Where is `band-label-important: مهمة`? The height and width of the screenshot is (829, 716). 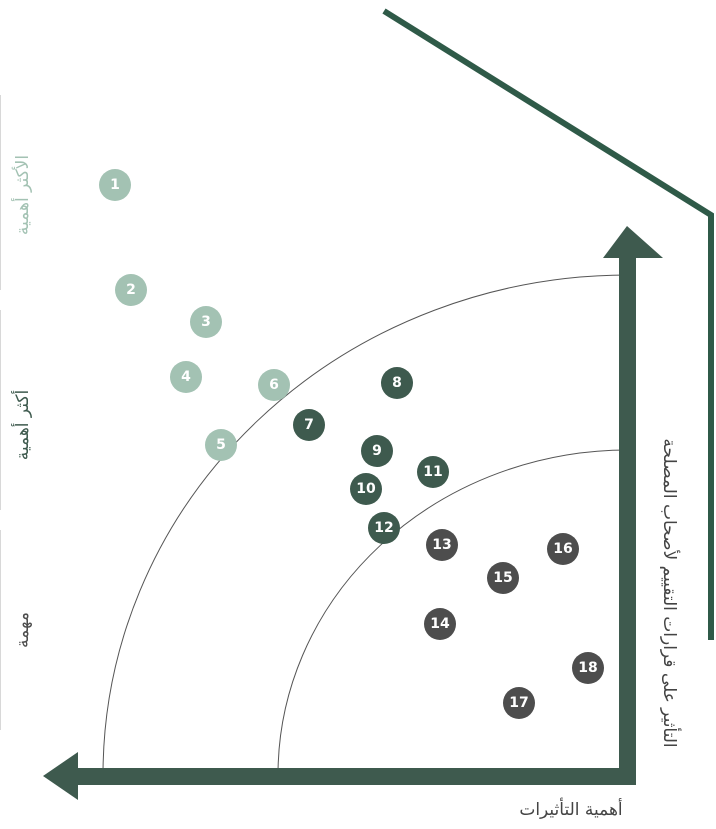 band-label-important: مهمة is located at coordinates (23, 630).